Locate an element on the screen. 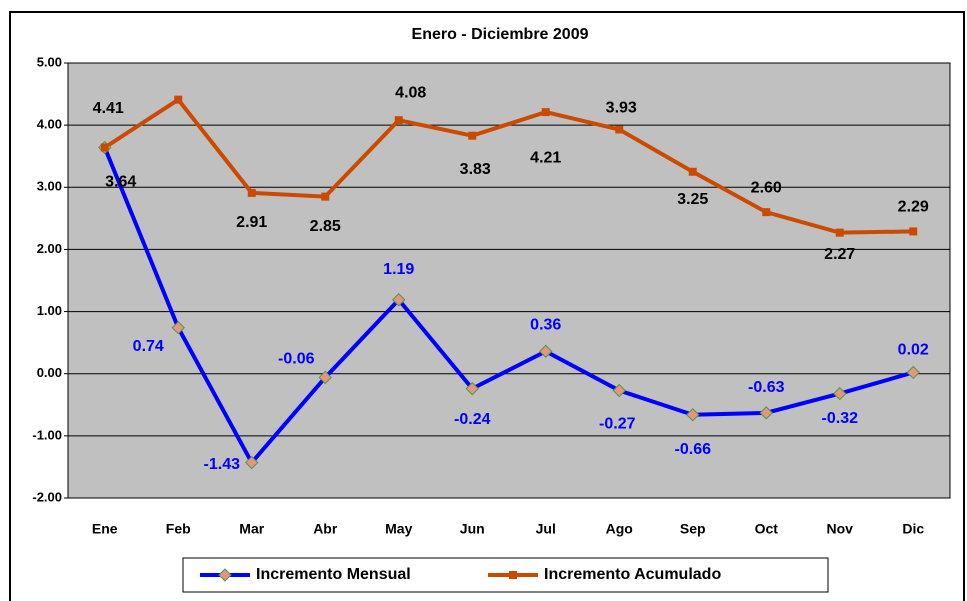 The height and width of the screenshot is (601, 967). data-label: 3.25 is located at coordinates (692, 199).